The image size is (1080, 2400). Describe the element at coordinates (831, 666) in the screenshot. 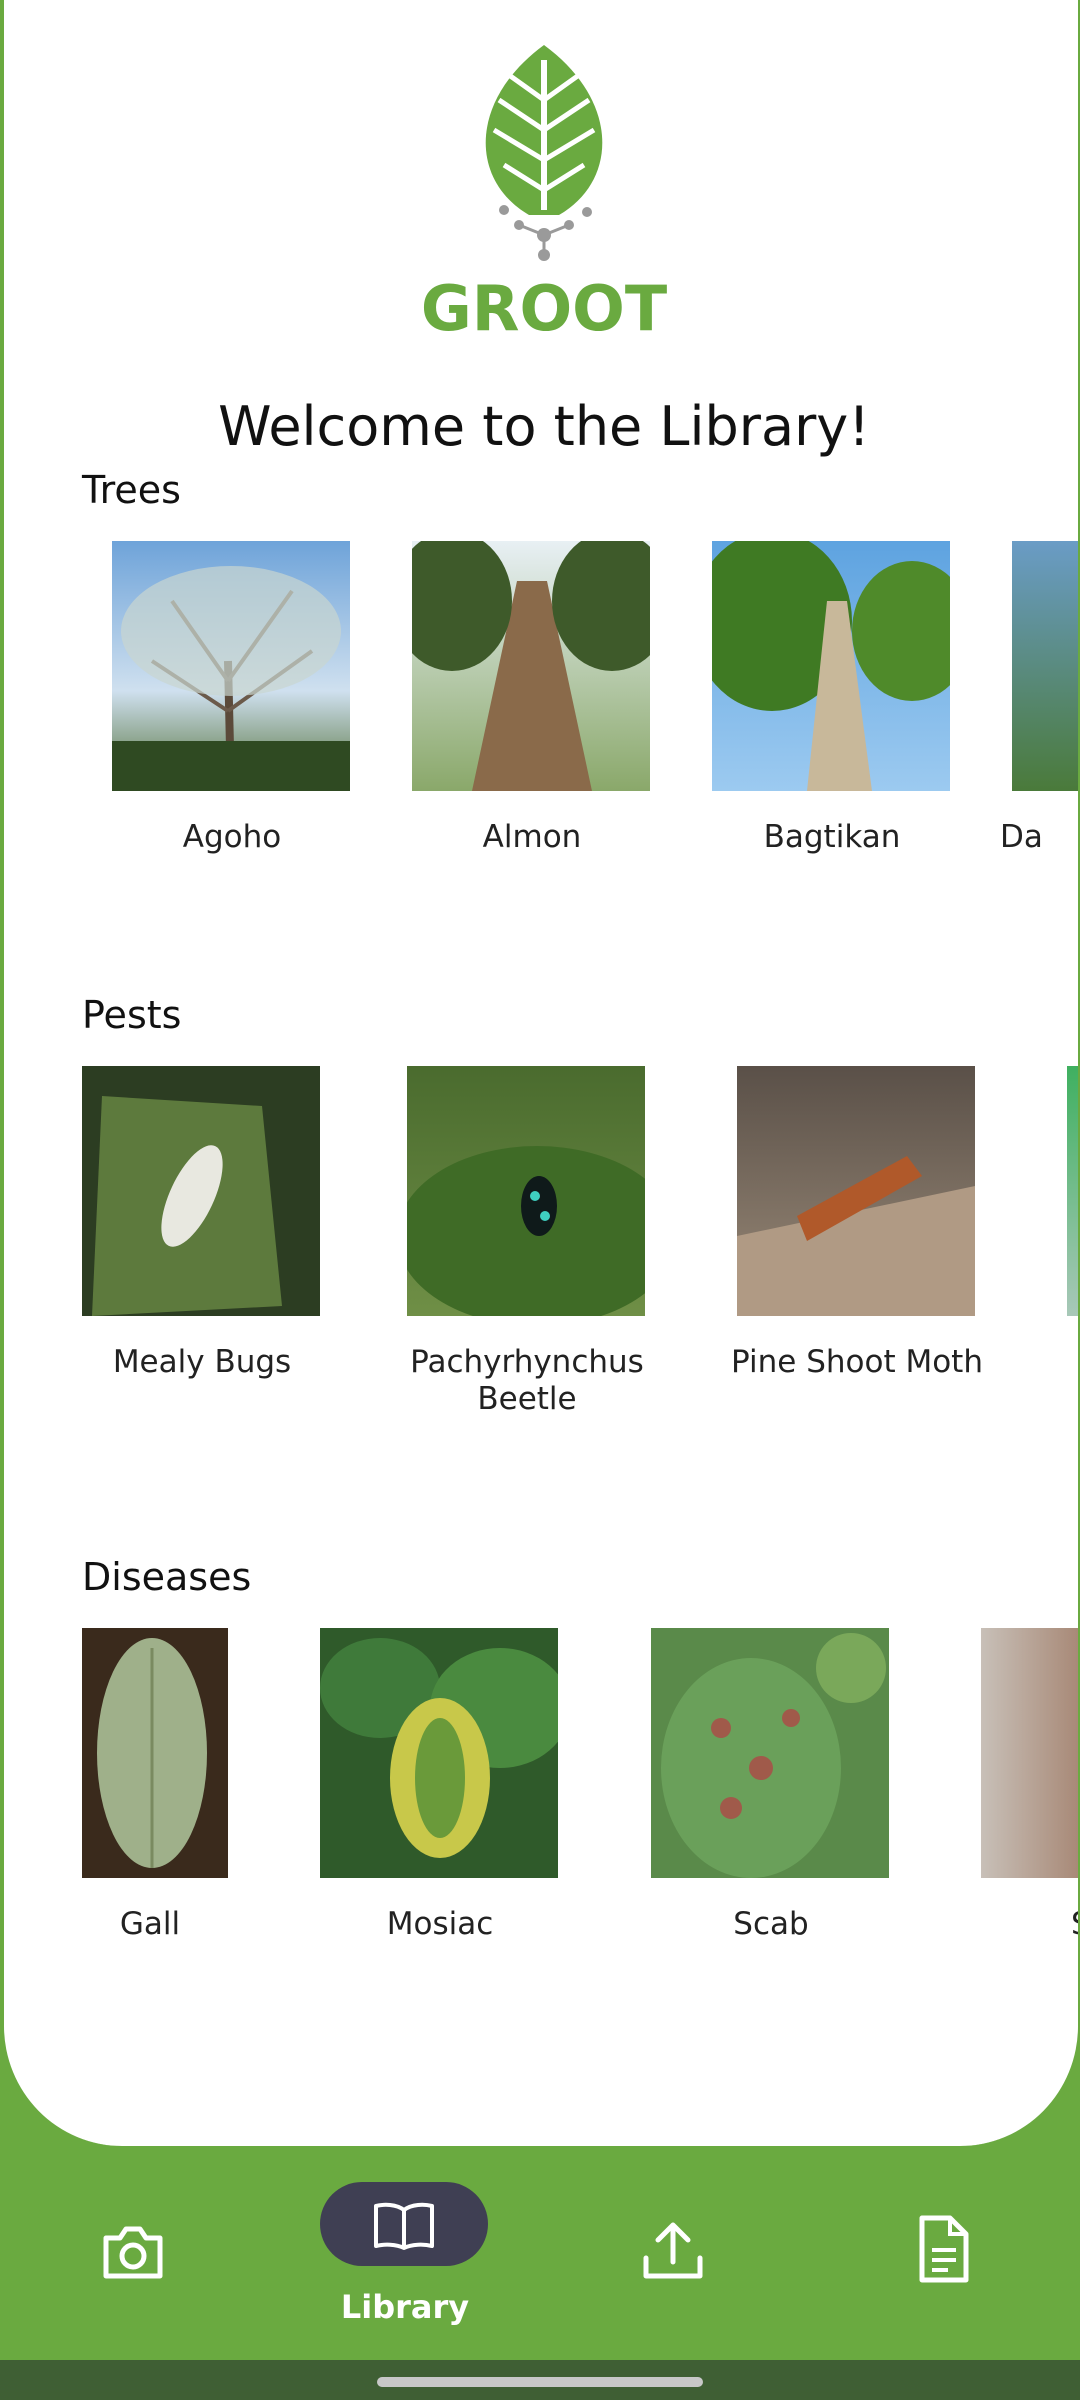

I see `tree-image-bagtikan` at that location.